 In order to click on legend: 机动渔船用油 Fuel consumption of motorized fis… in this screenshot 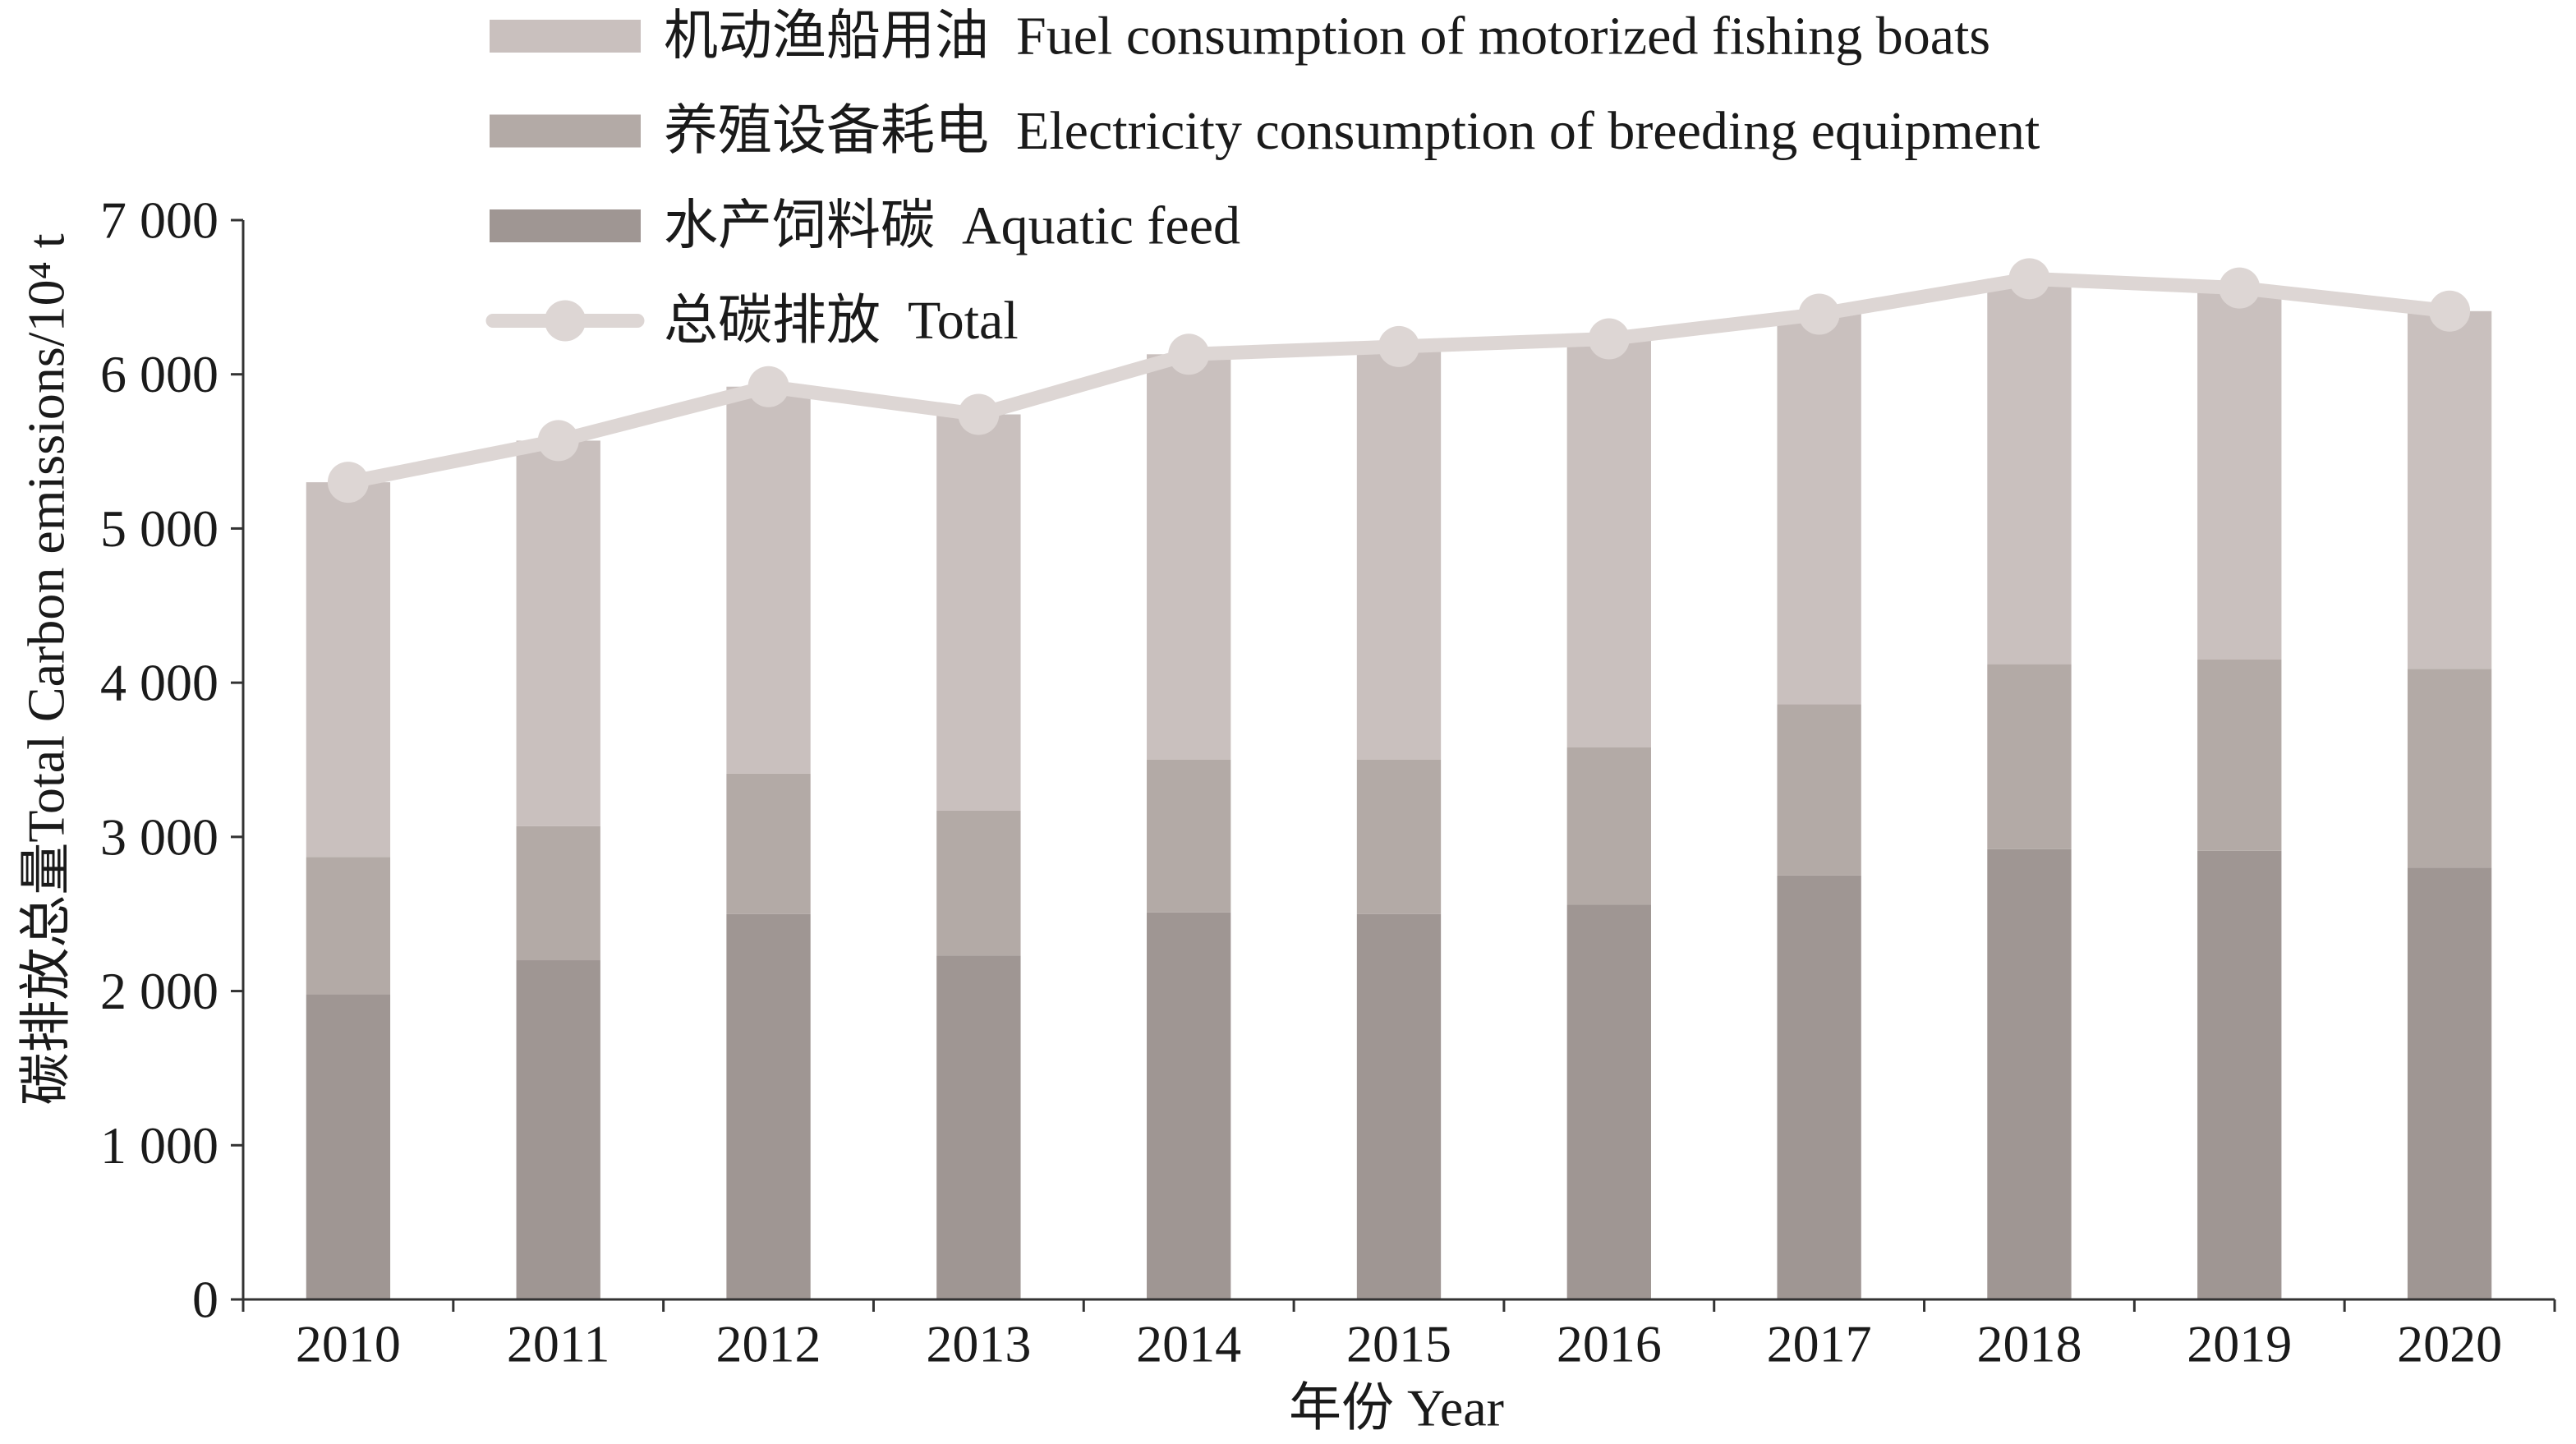, I will do `click(1262, 179)`.